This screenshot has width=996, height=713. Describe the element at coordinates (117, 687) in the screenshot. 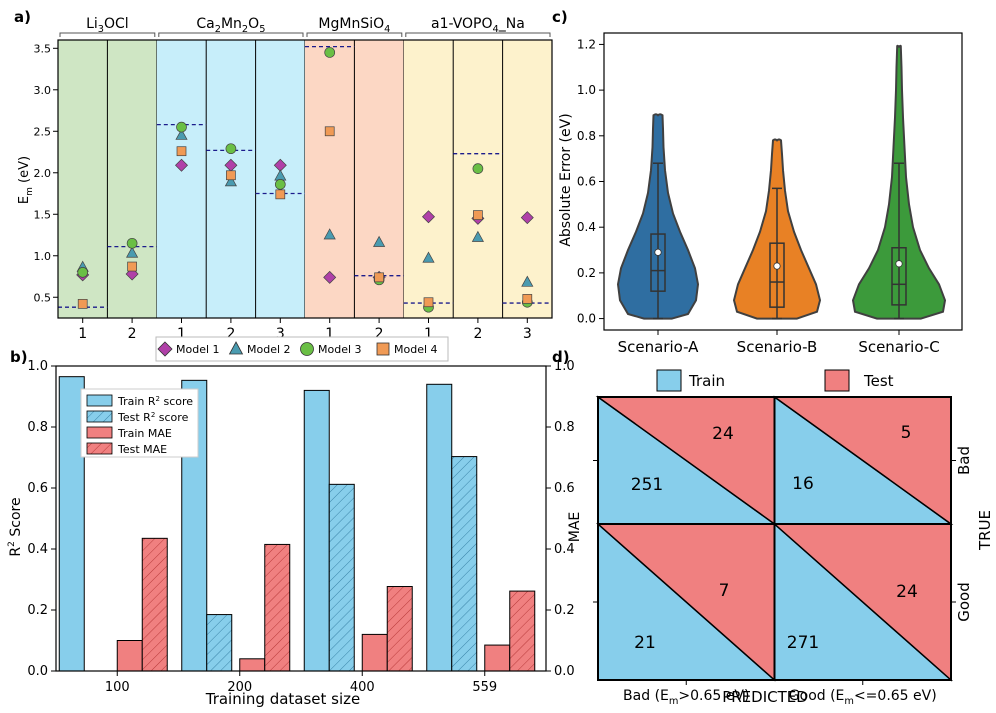

I see `x-tick-label: 100` at that location.